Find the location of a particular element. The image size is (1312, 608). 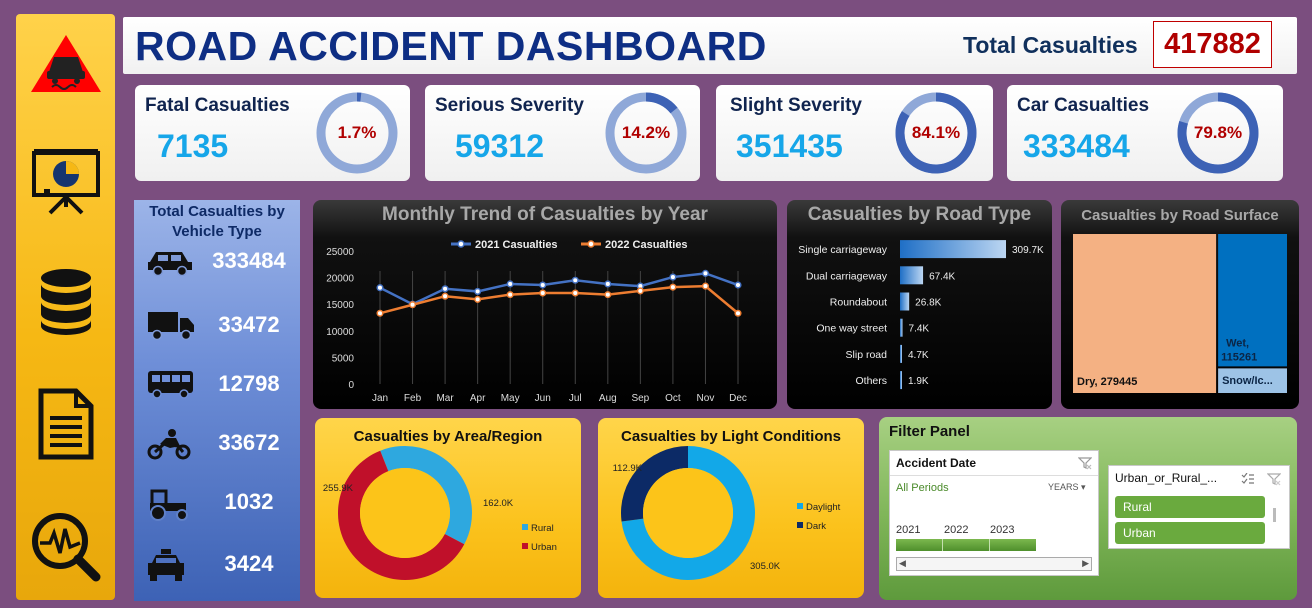

x-tick-label: Apr is located at coordinates (478, 398).